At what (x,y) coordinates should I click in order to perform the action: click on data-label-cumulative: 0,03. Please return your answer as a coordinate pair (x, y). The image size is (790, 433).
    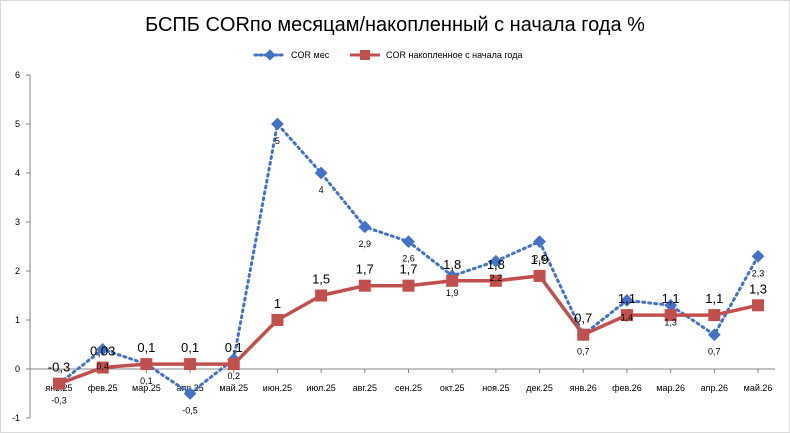
    Looking at the image, I should click on (102, 351).